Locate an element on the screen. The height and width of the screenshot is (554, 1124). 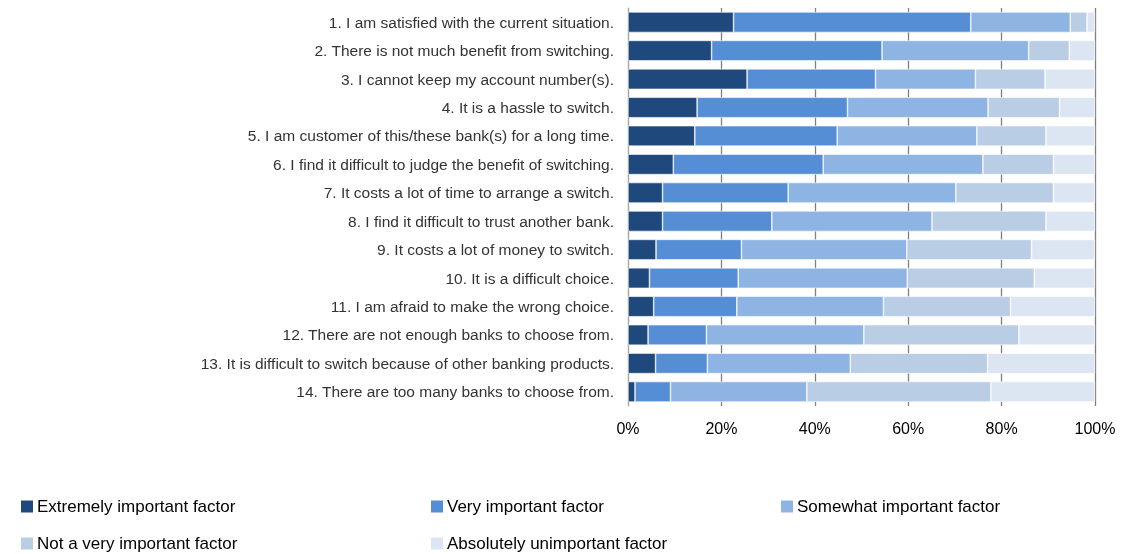
x-tick-label: 60% is located at coordinates (908, 428).